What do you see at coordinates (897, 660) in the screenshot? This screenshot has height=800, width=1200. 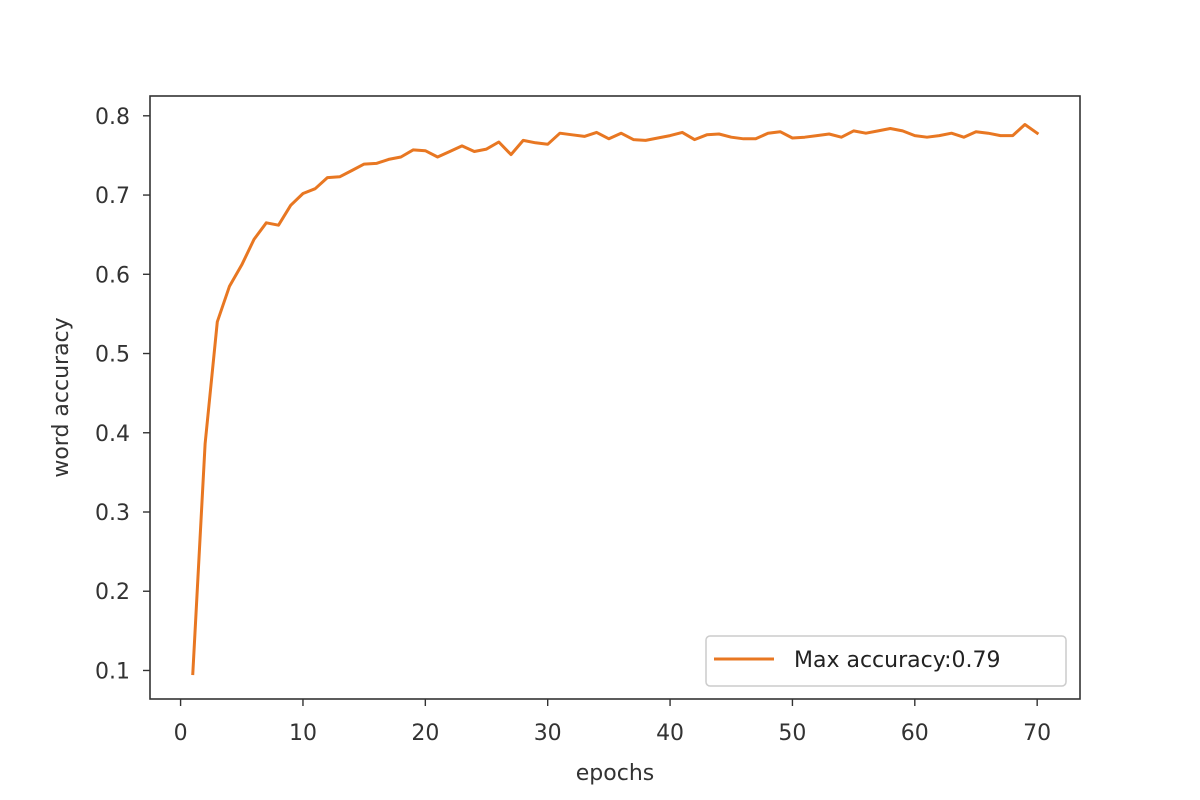 I see `legend-label: Max accuracy:0.79` at bounding box center [897, 660].